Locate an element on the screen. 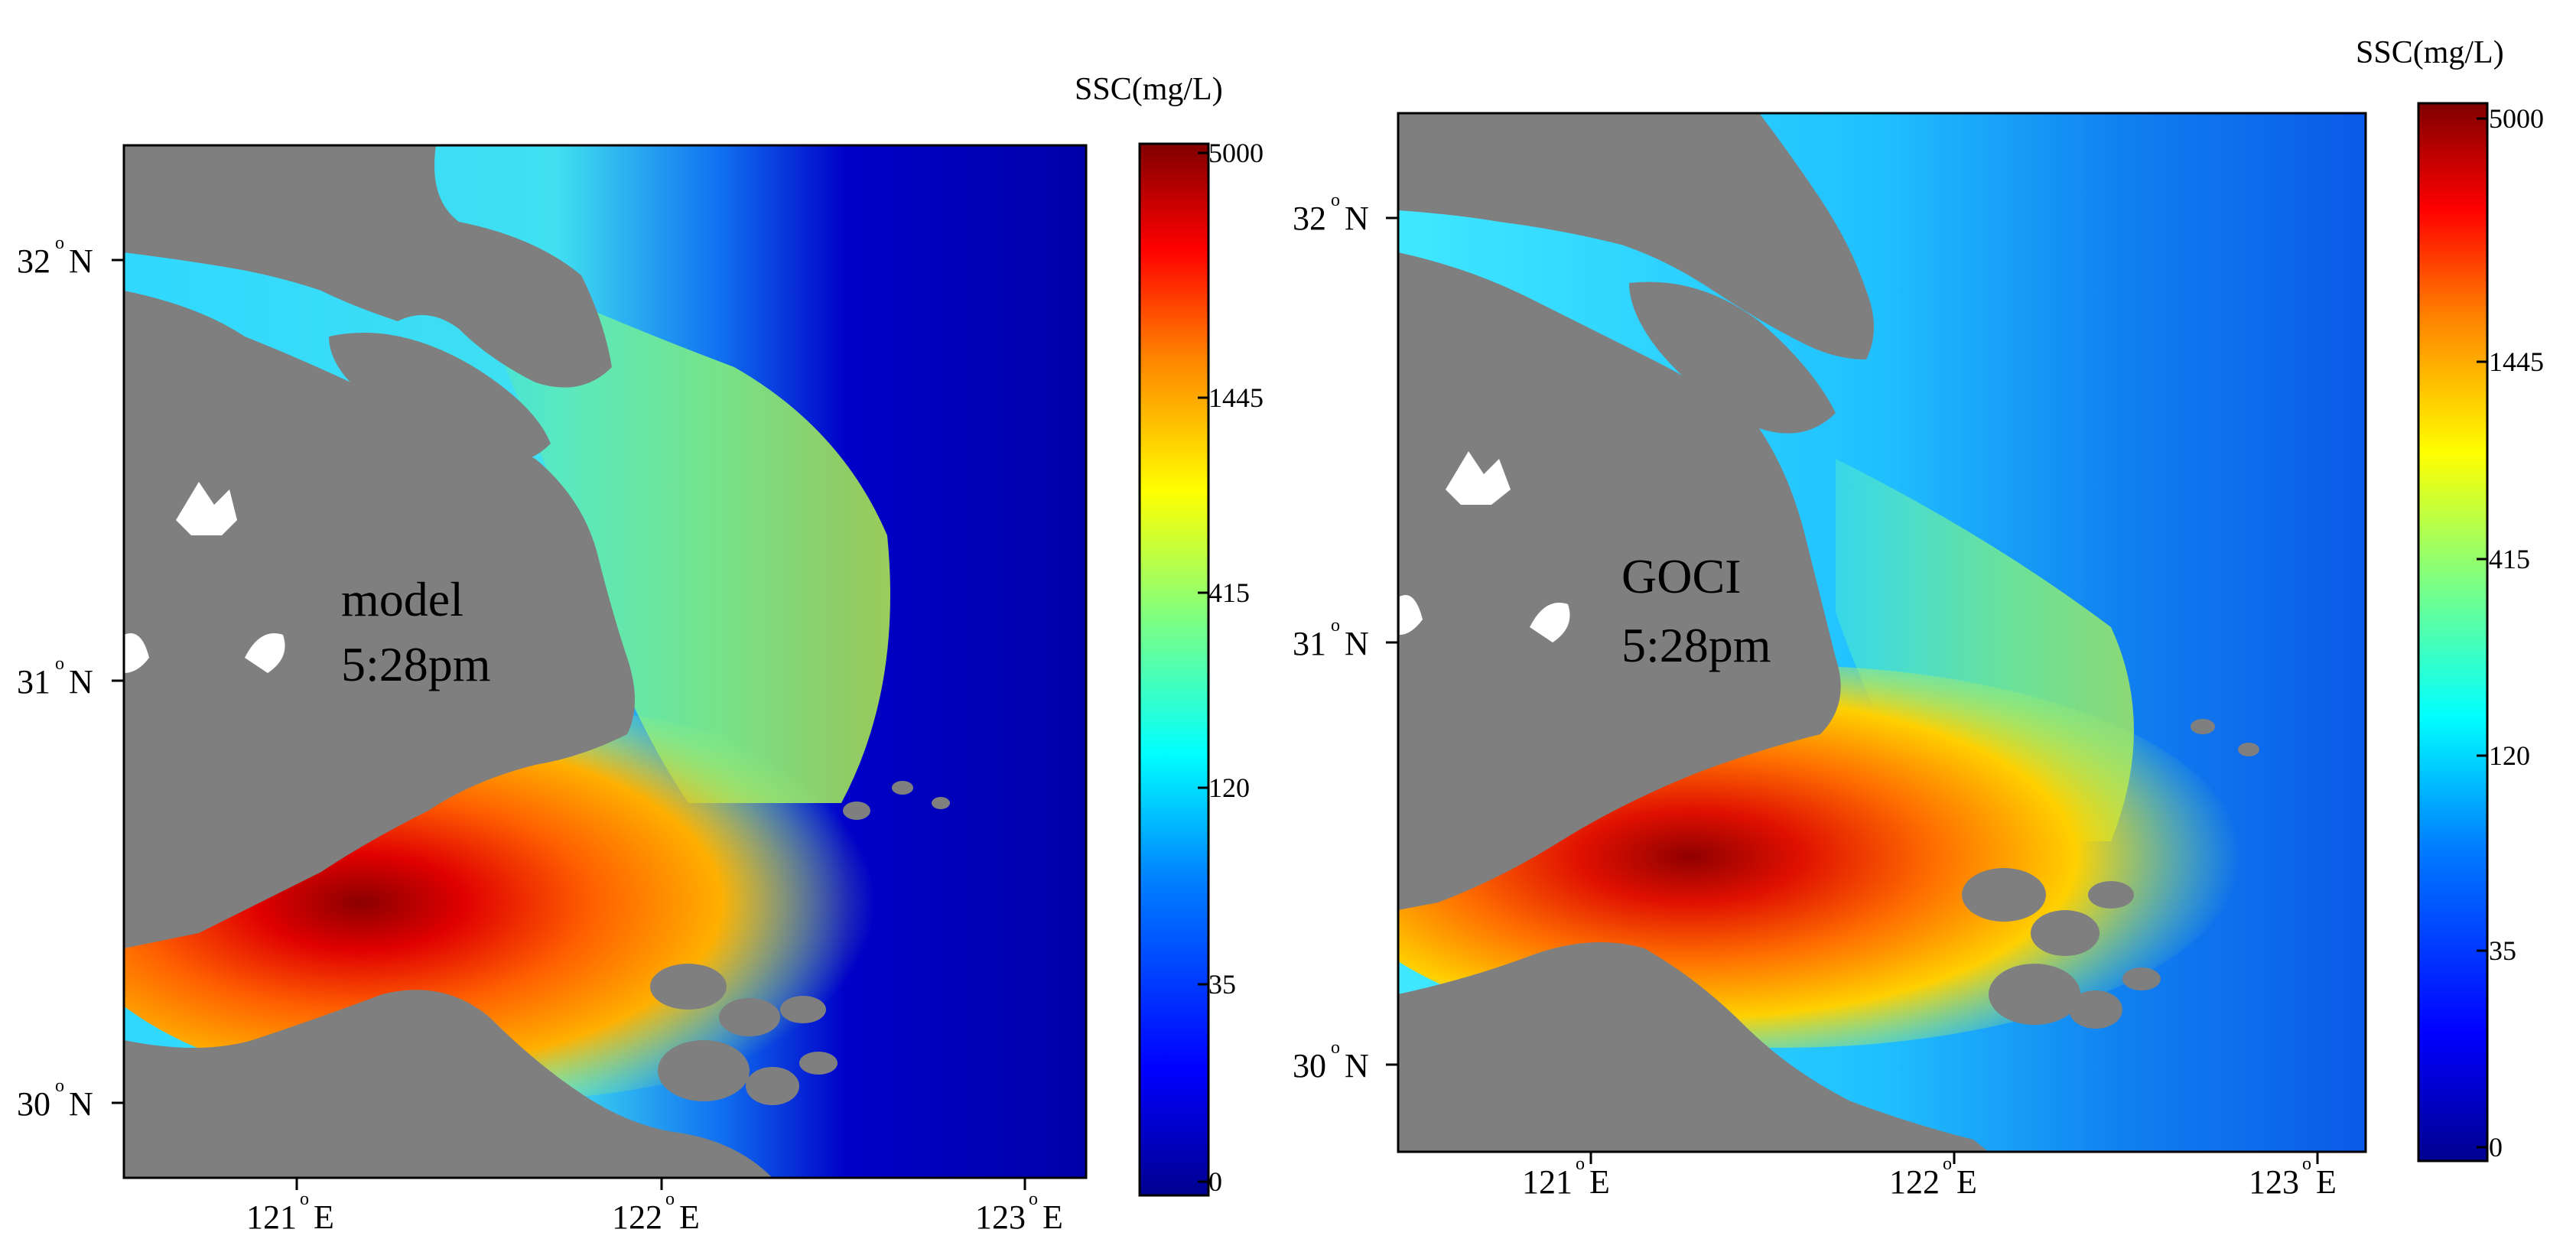 Image resolution: width=2576 pixels, height=1252 pixels. model-colorbar-tick-1445: 1445 is located at coordinates (1236, 398).